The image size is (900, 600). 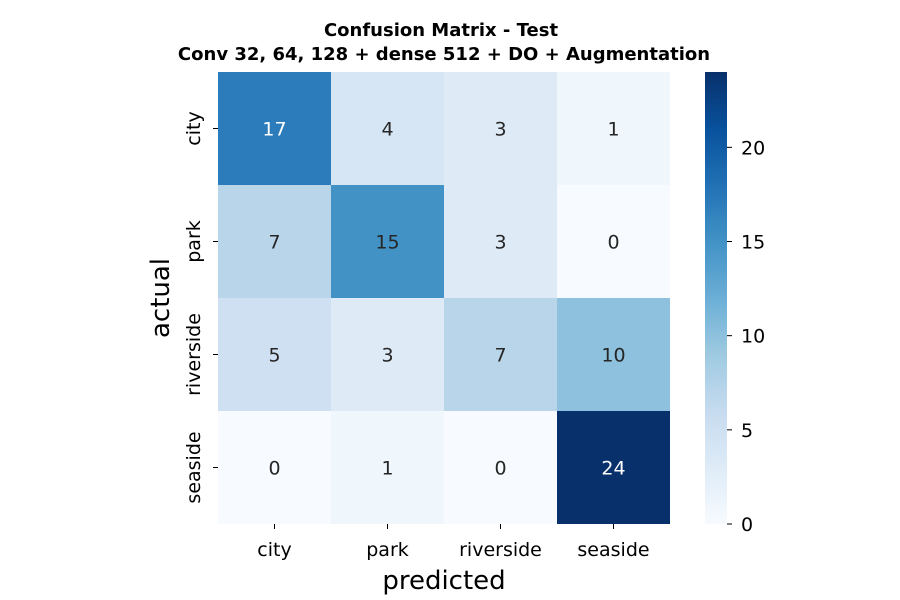 What do you see at coordinates (194, 128) in the screenshot?
I see `y-tick-label: city` at bounding box center [194, 128].